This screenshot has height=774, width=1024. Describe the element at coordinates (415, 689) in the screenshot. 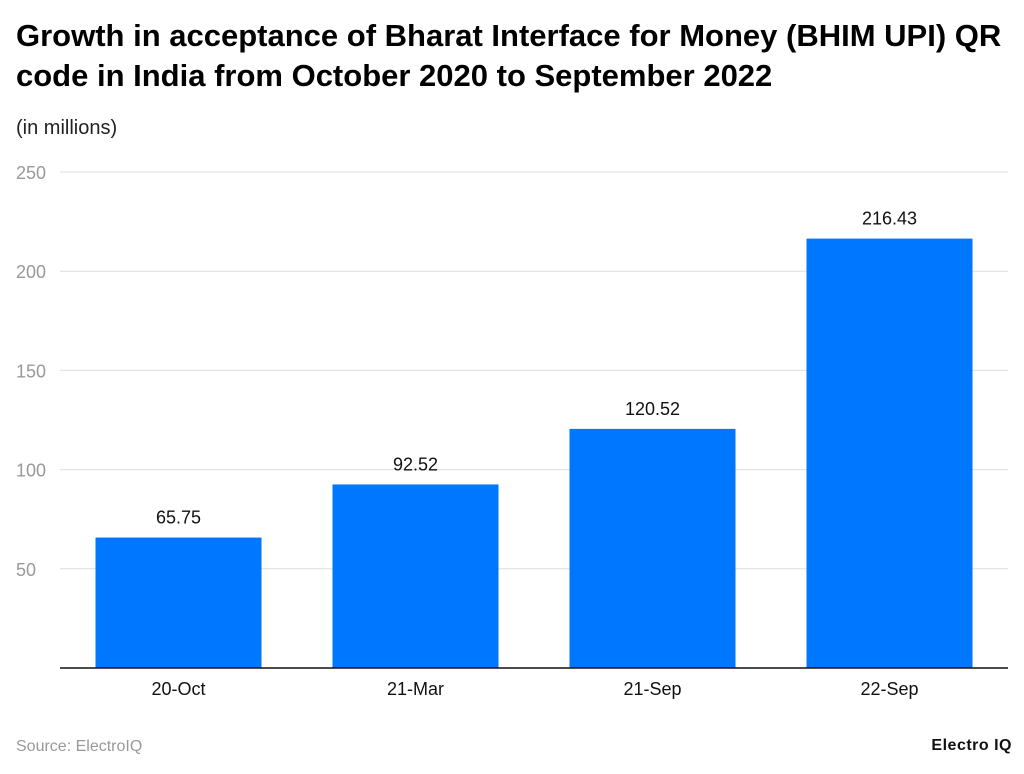

I see `x-tick-label: 21-Mar` at that location.